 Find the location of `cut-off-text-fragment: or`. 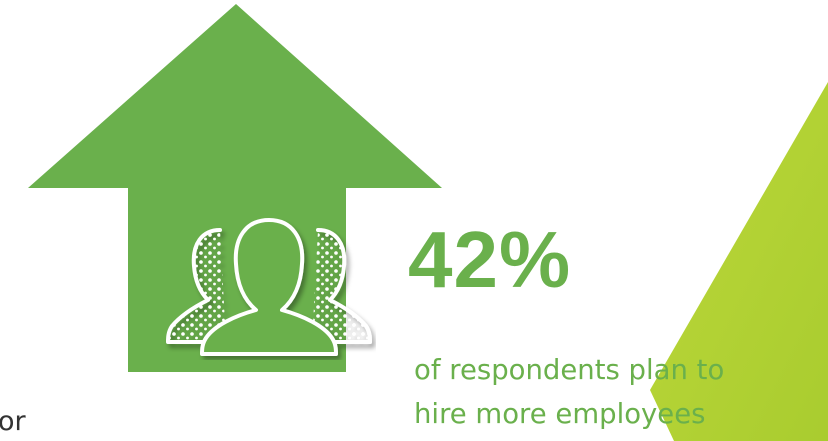

cut-off-text-fragment: or is located at coordinates (13, 421).